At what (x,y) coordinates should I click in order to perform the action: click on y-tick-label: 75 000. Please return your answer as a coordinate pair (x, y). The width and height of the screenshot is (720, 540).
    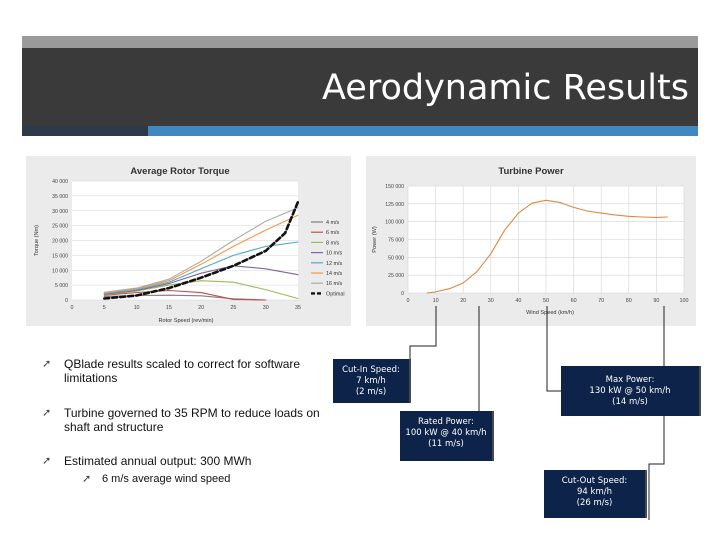
    Looking at the image, I should click on (396, 241).